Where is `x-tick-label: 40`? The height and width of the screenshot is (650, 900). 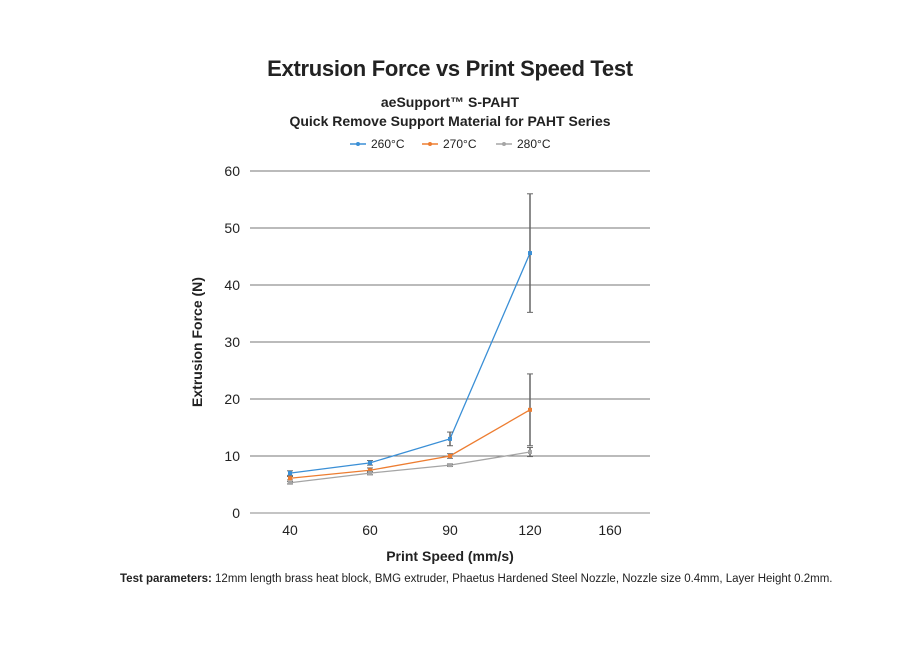 x-tick-label: 40 is located at coordinates (290, 530).